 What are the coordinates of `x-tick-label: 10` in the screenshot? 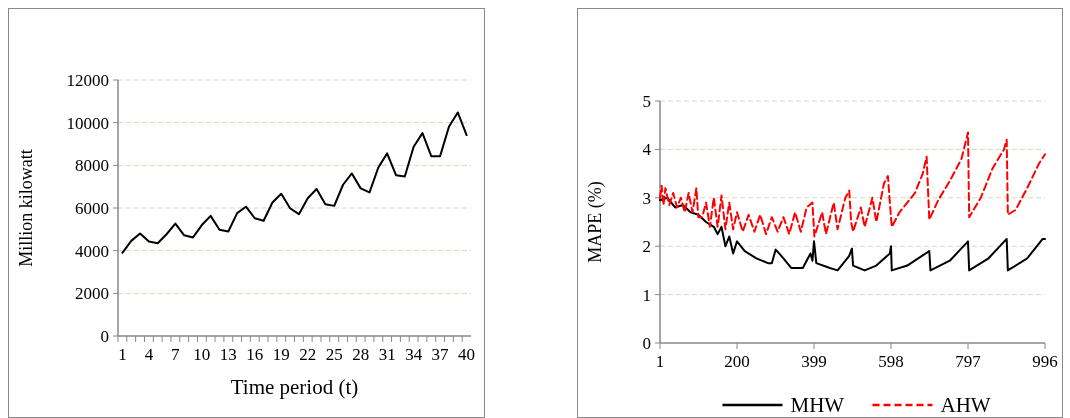 It's located at (202, 354).